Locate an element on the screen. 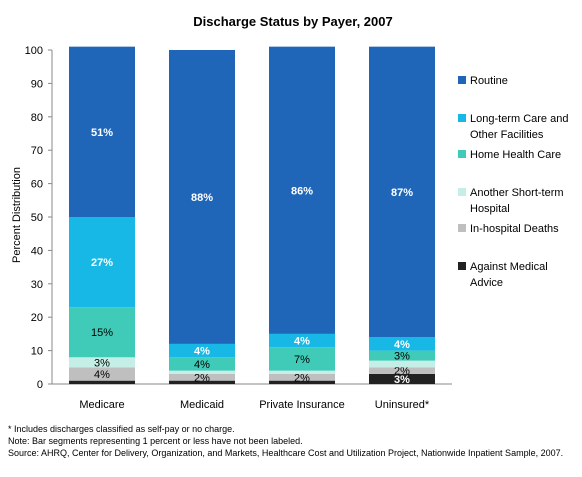  y-tick-label: 40 is located at coordinates (37, 251).